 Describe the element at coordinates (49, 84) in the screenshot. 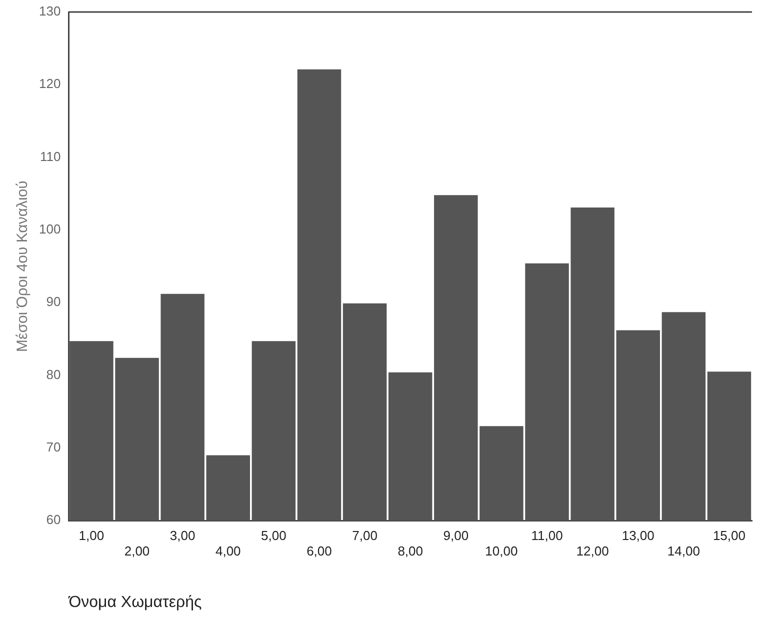

I see `y-tick-label: 120` at that location.